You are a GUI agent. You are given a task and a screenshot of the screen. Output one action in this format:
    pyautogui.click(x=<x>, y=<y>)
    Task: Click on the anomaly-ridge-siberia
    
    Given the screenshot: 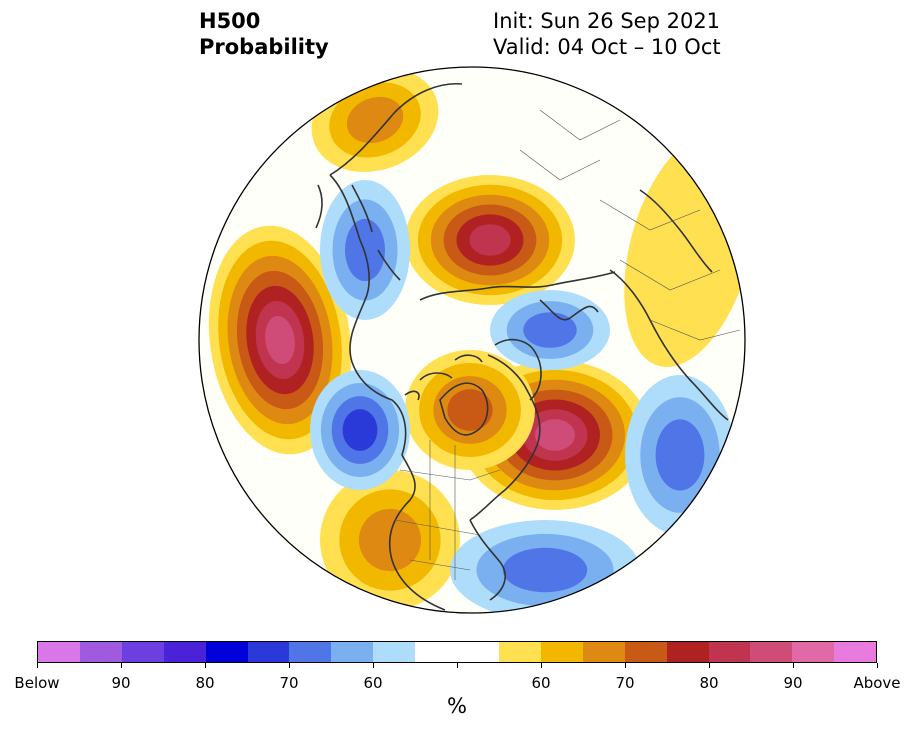 What is the action you would take?
    pyautogui.click(x=490, y=240)
    